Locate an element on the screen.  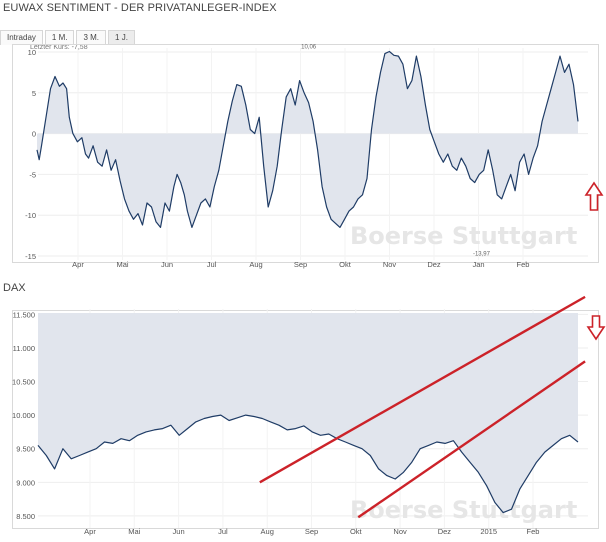
sentiment-ytick-label: -10 is located at coordinates (30, 215).